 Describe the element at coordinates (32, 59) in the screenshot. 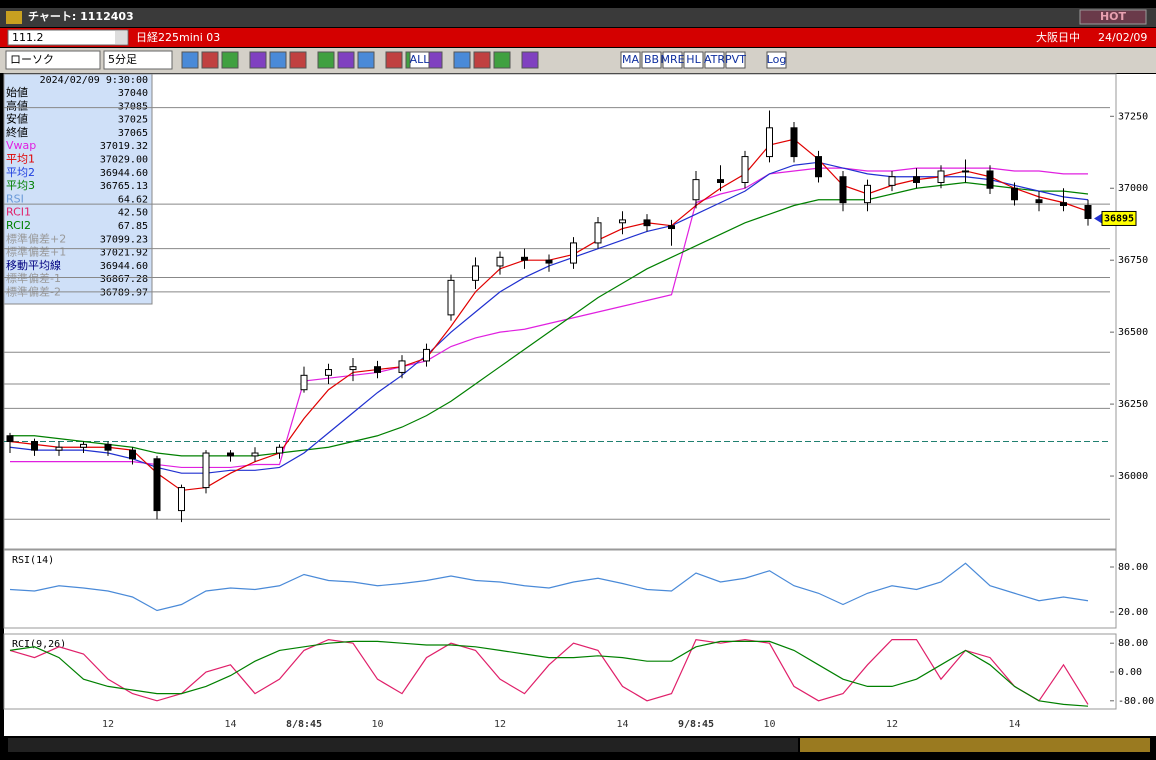

I see `chart-type: ローソク` at that location.